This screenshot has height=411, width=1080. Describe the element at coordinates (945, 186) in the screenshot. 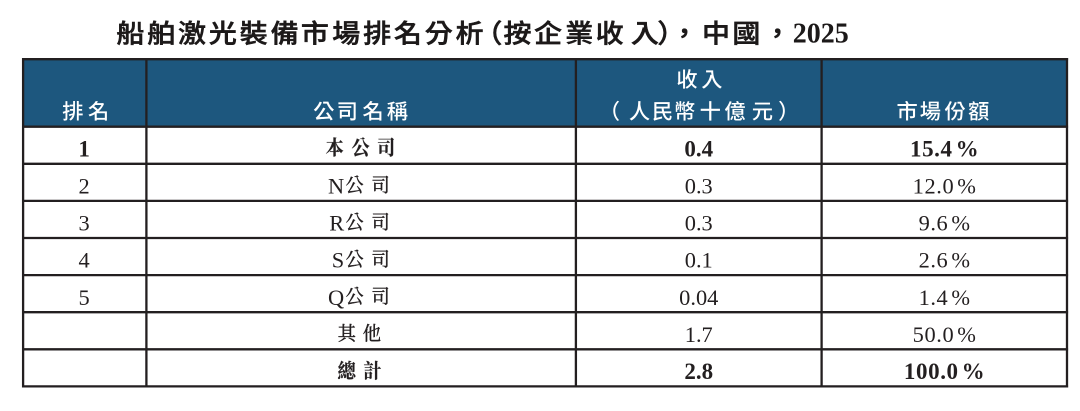

I see `svg-text: 12.0%` at that location.